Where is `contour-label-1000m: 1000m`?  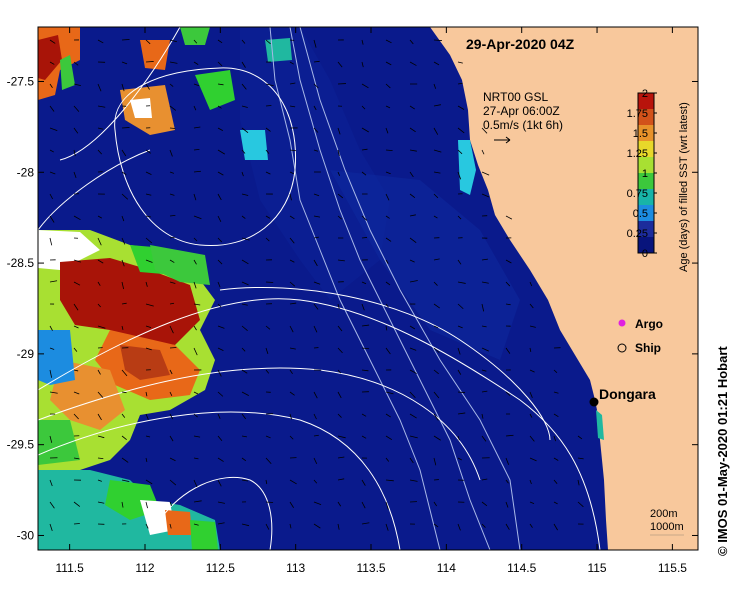 contour-label-1000m: 1000m is located at coordinates (667, 527).